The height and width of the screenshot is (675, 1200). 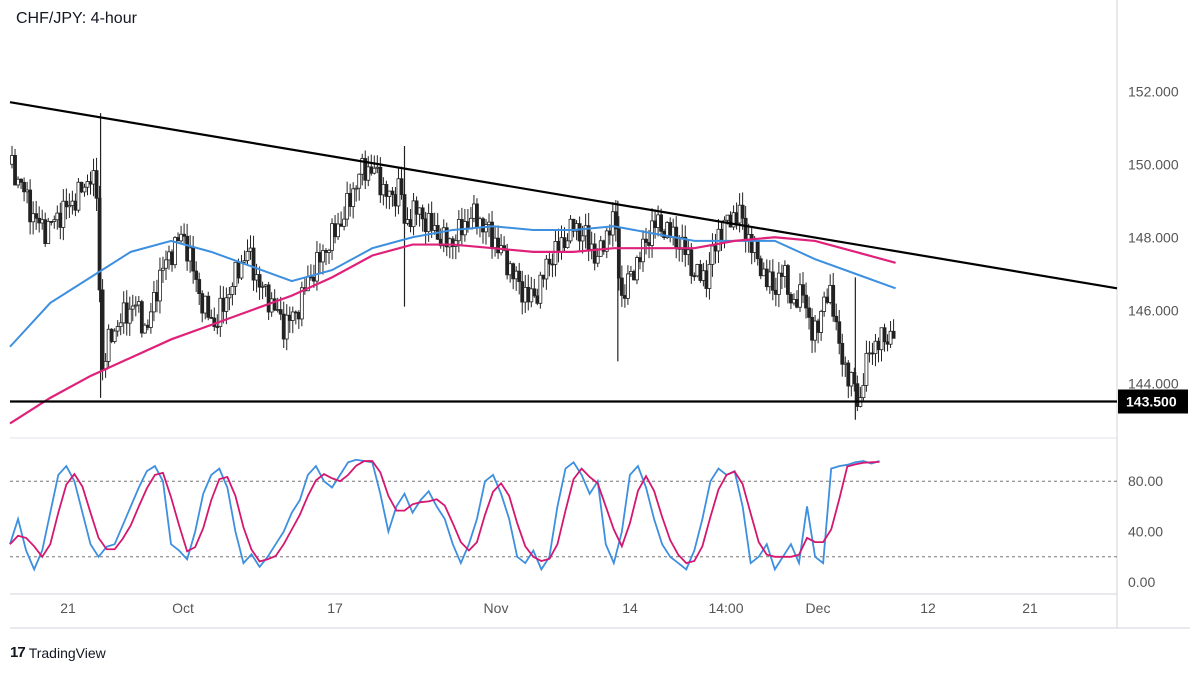 I want to click on price-tick-label: 148.000, so click(x=1153, y=237).